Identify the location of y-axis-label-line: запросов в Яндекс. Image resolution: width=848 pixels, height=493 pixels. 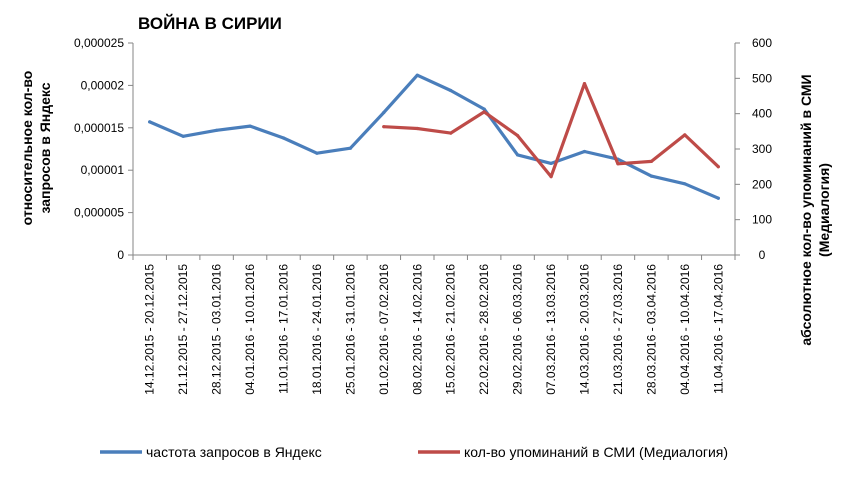
(45, 147).